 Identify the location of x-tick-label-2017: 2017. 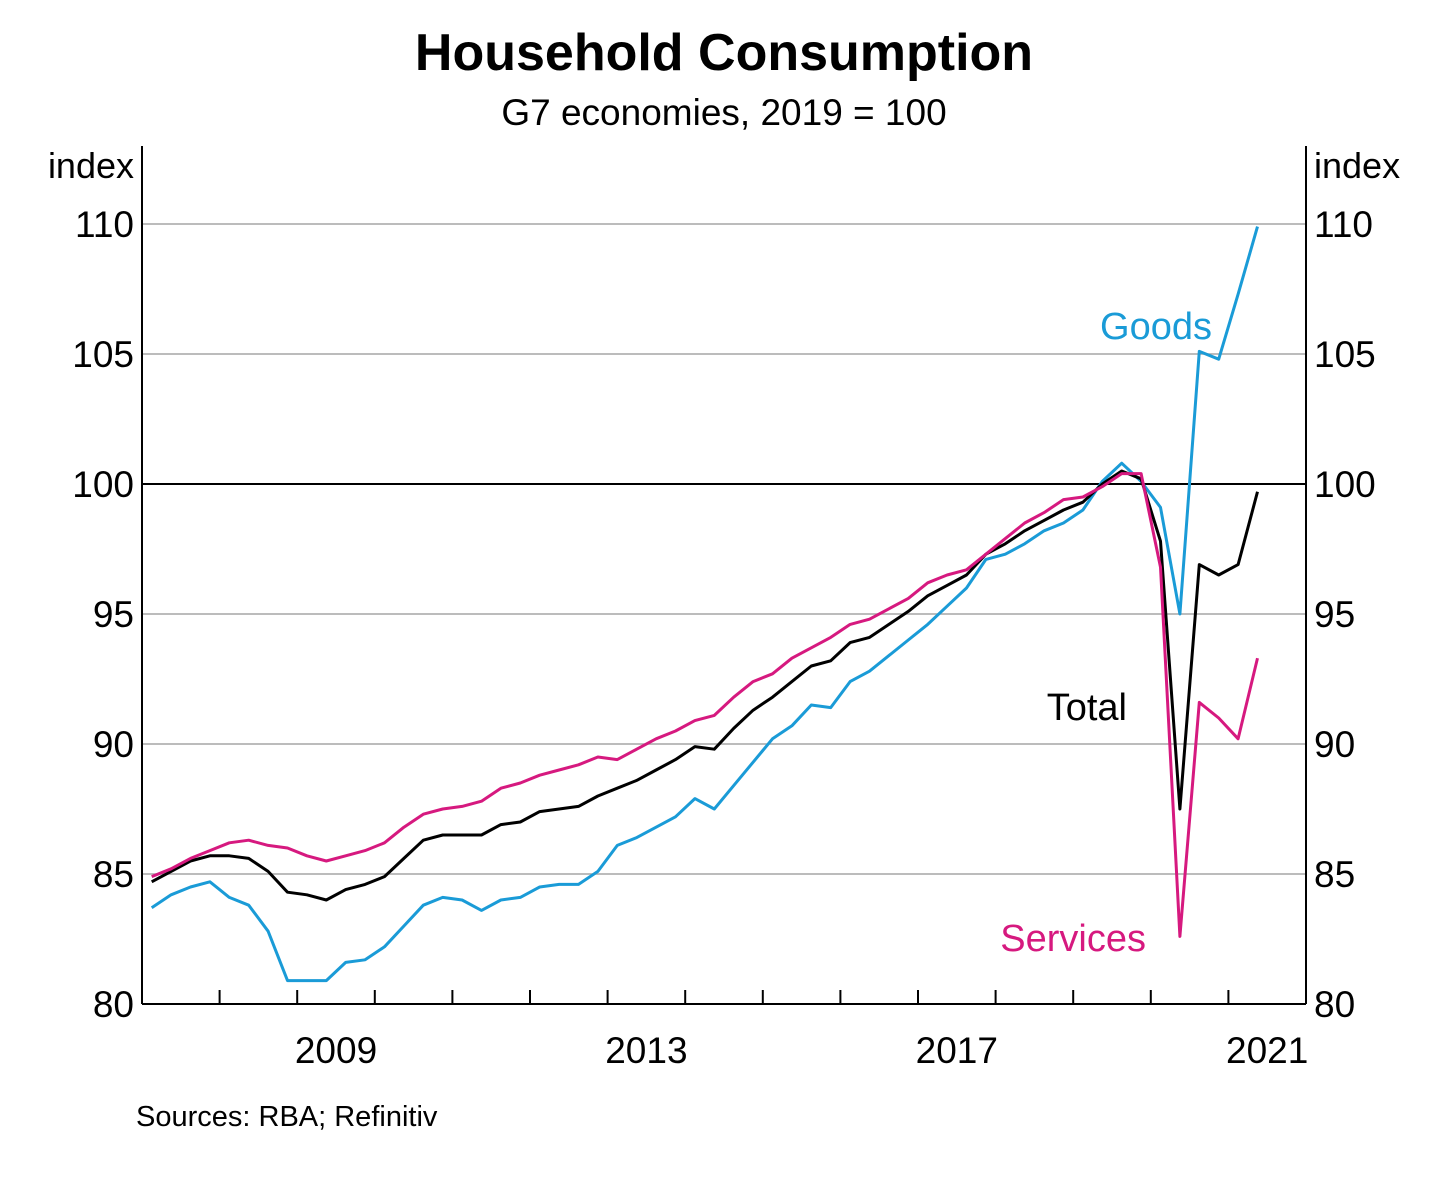
(957, 1050).